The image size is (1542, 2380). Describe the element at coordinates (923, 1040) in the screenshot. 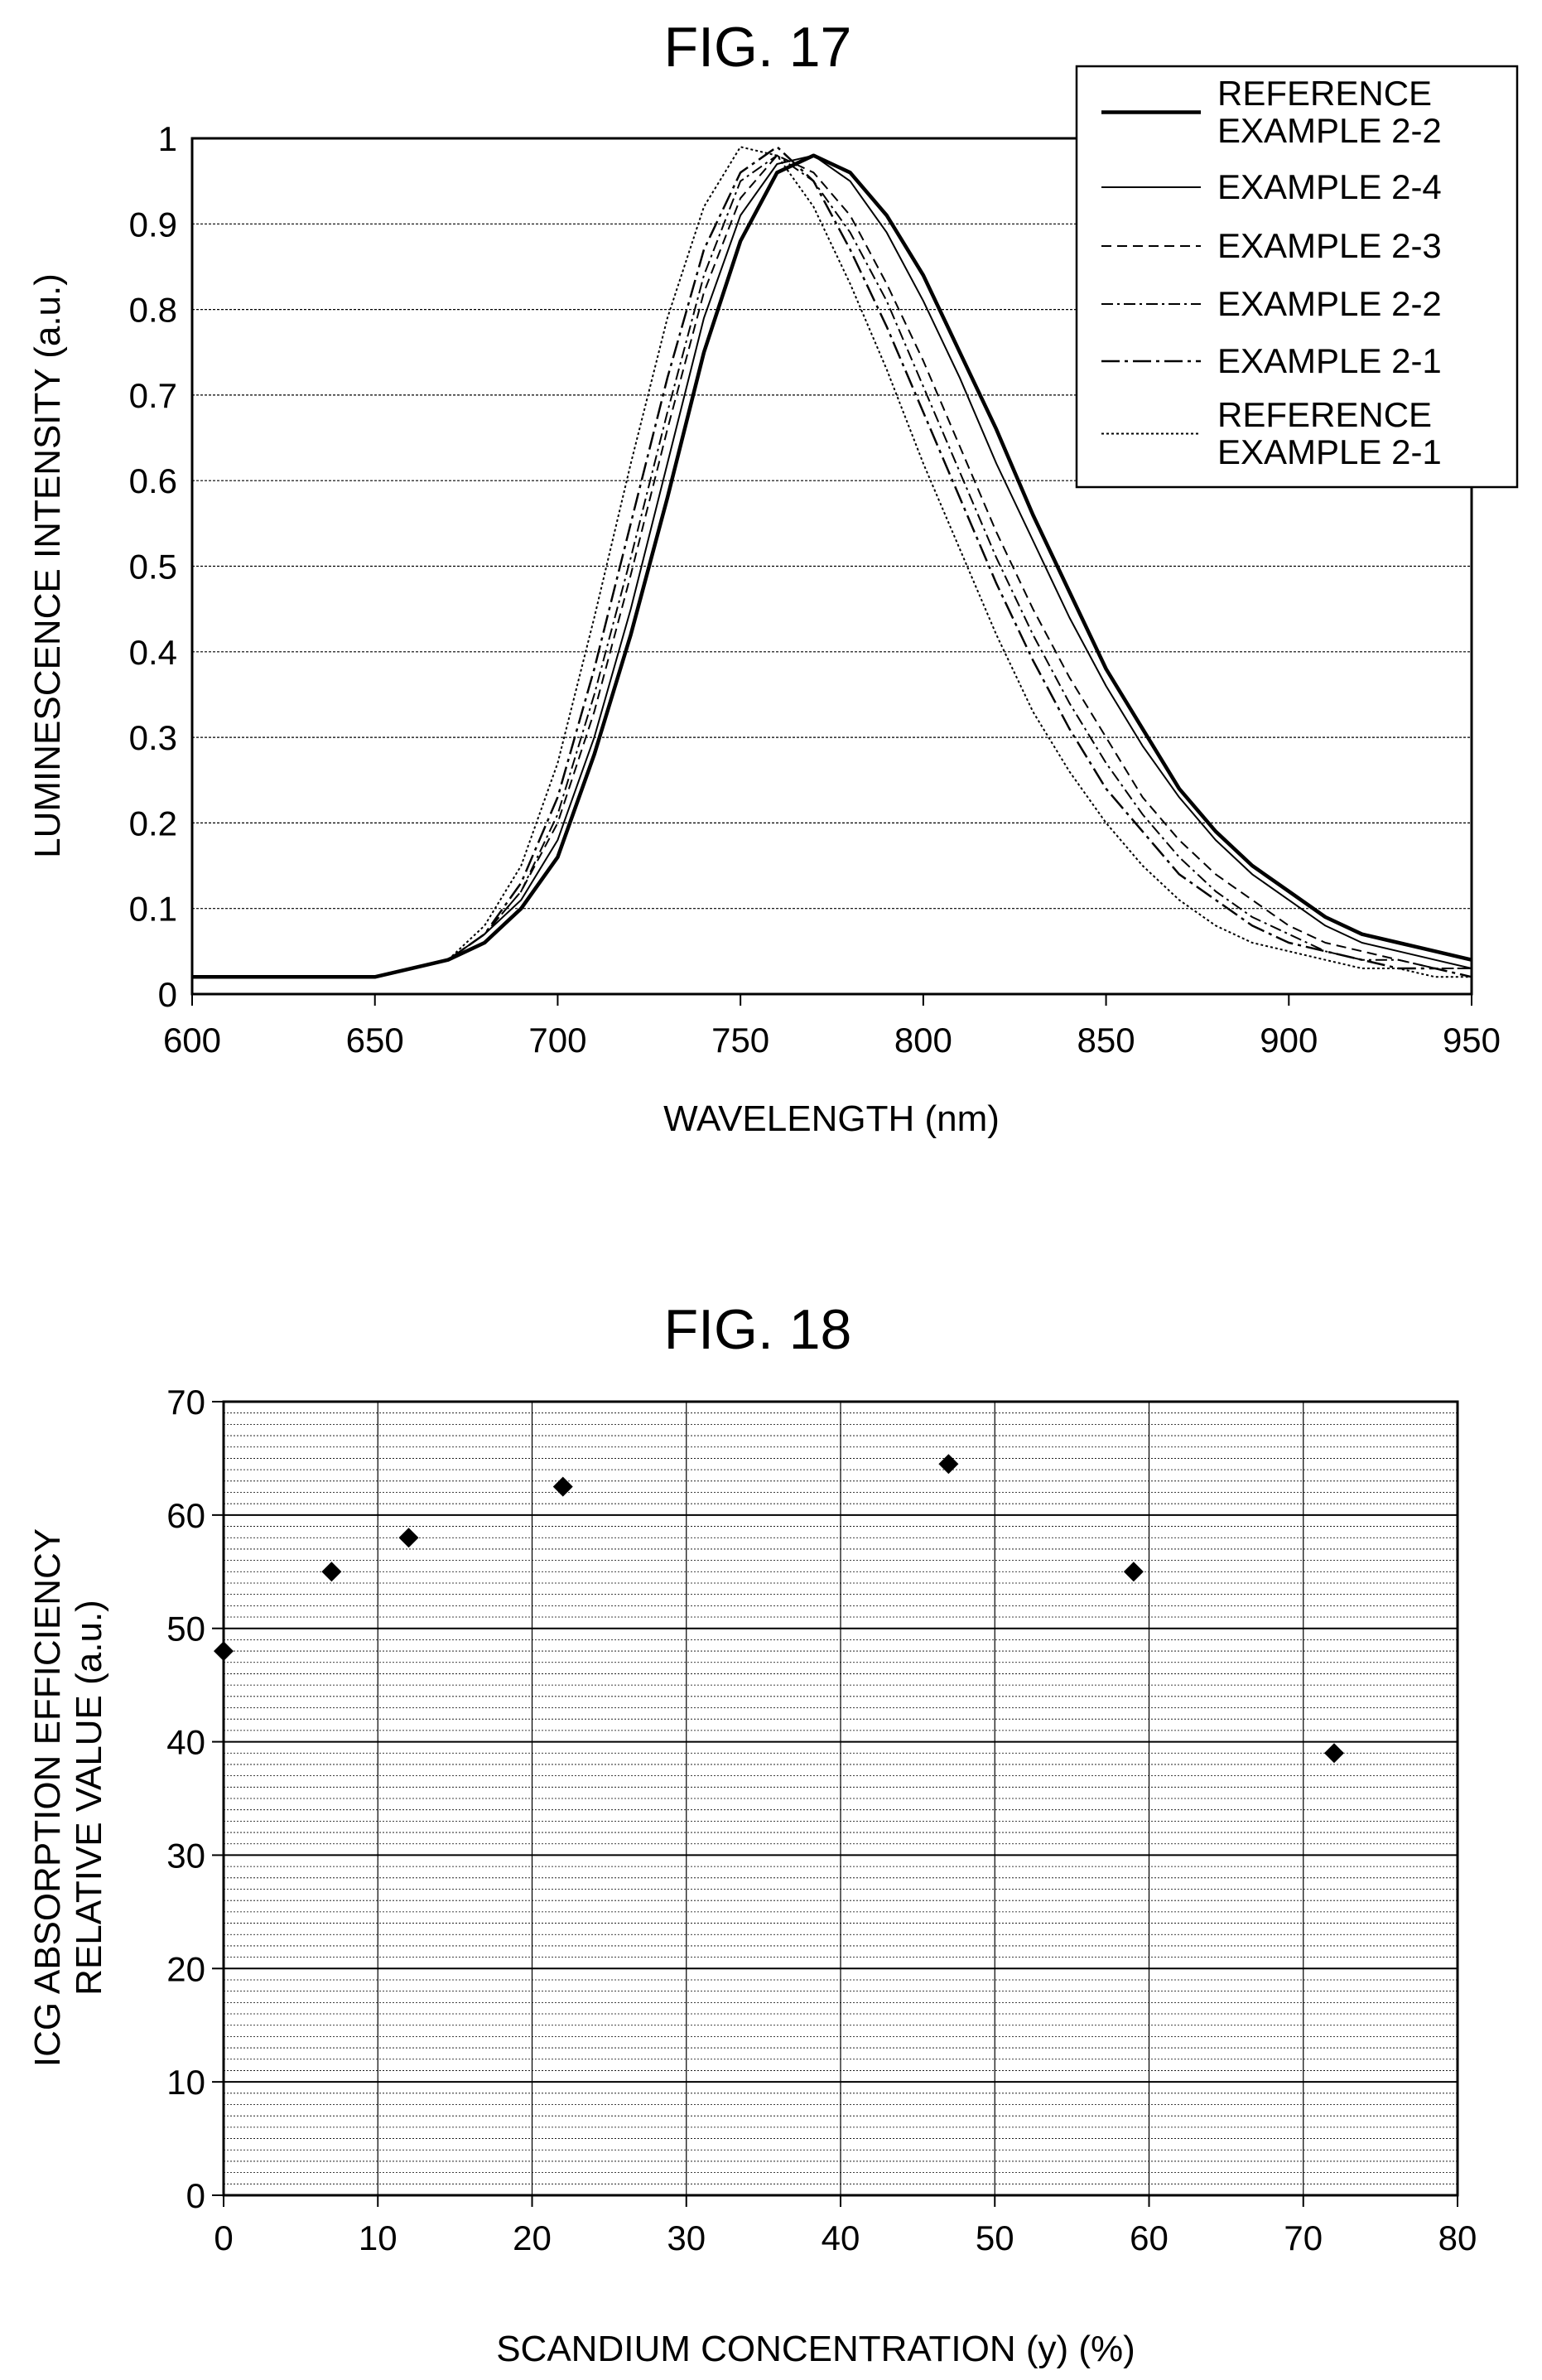

I see `fig17-x-tick-label: 800` at that location.